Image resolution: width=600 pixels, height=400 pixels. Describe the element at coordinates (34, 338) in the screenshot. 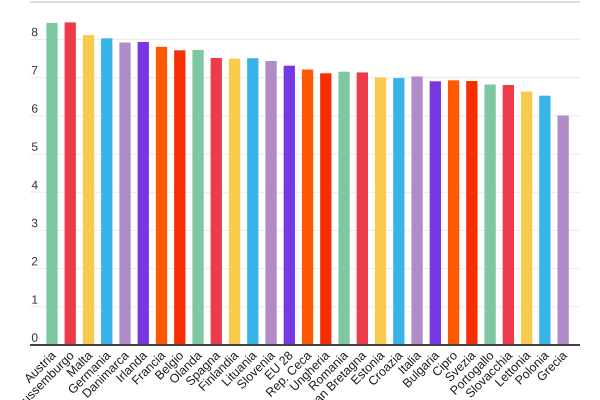

I see `svg-text: 0` at that location.